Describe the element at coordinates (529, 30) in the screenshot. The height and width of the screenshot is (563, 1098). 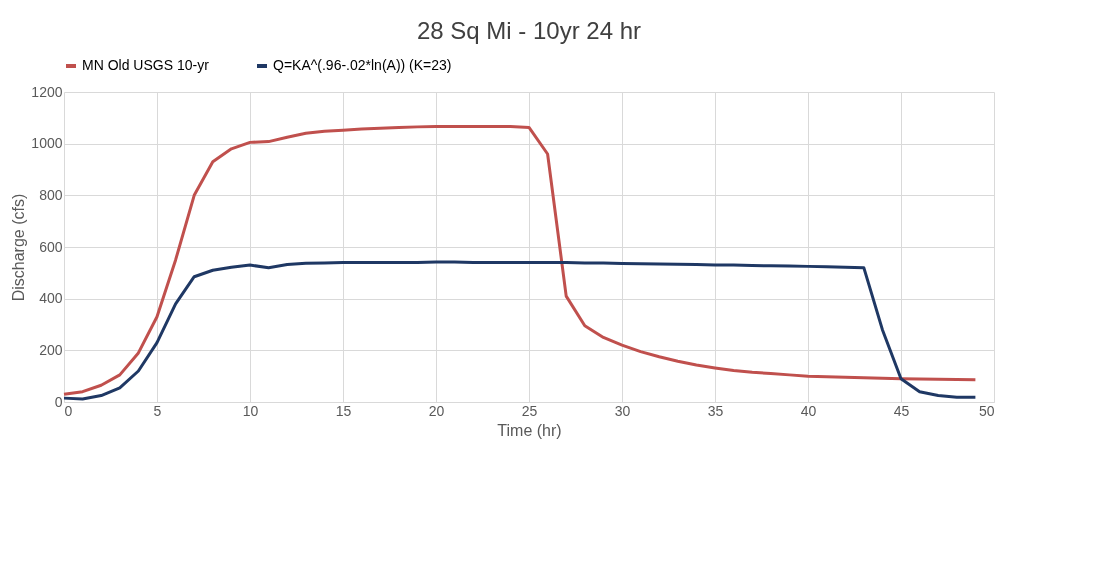
I see `chart-title: 28 Sq Mi - 10yr 24 hr` at that location.